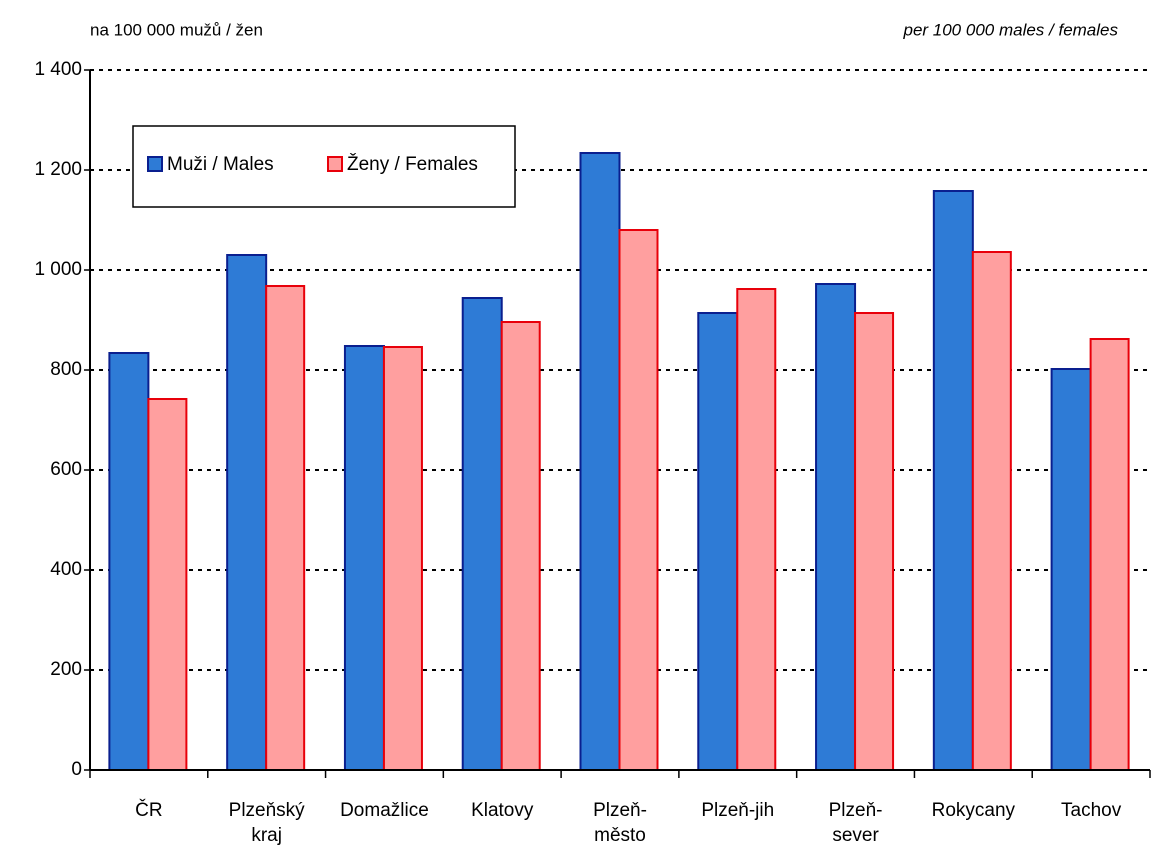 The height and width of the screenshot is (861, 1163). What do you see at coordinates (220, 164) in the screenshot?
I see `legend-label: Muži / Males` at bounding box center [220, 164].